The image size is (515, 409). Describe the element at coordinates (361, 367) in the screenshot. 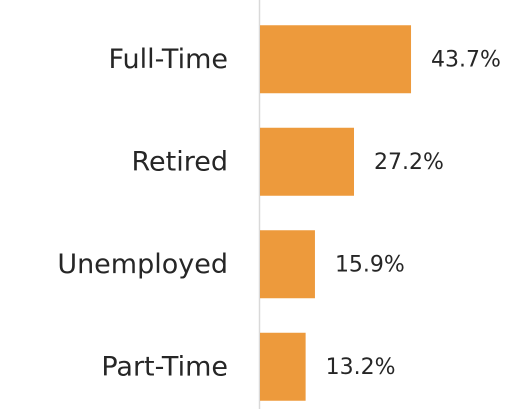

I see `value-label: 13.2%` at that location.